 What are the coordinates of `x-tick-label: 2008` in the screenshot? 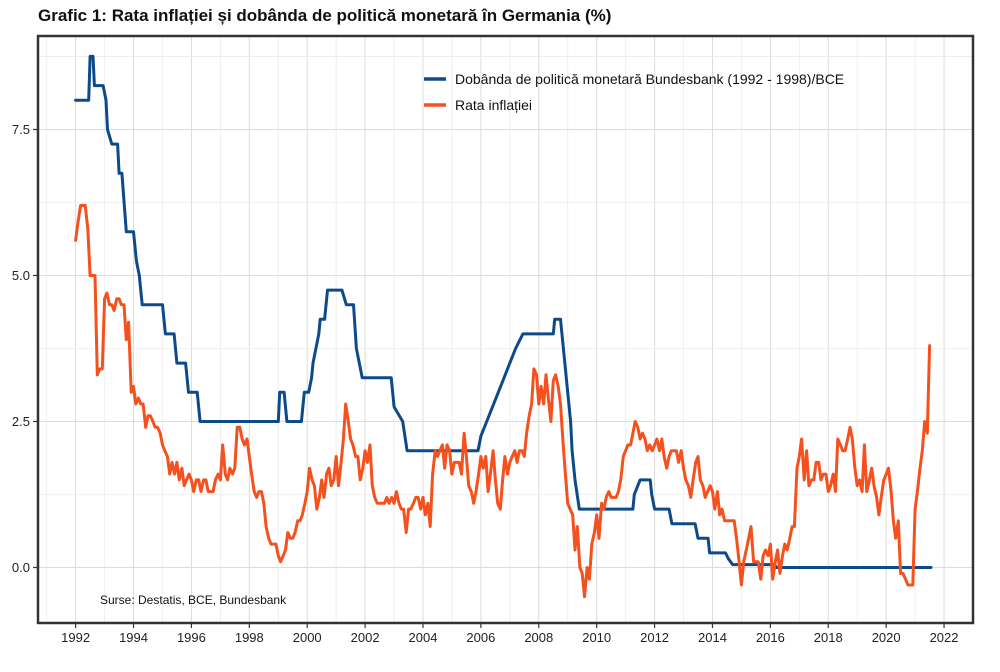 It's located at (538, 637).